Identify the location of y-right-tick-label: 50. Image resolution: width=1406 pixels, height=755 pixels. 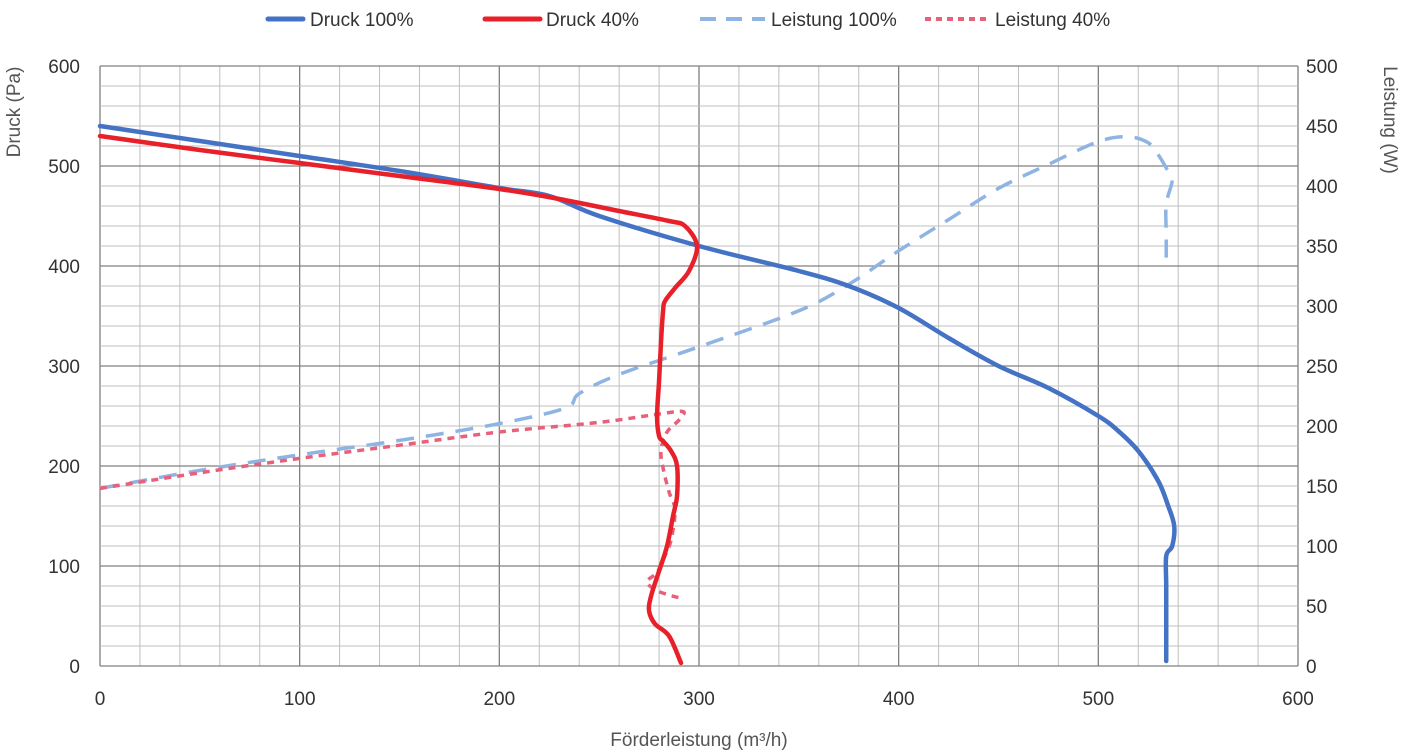
(1316, 607).